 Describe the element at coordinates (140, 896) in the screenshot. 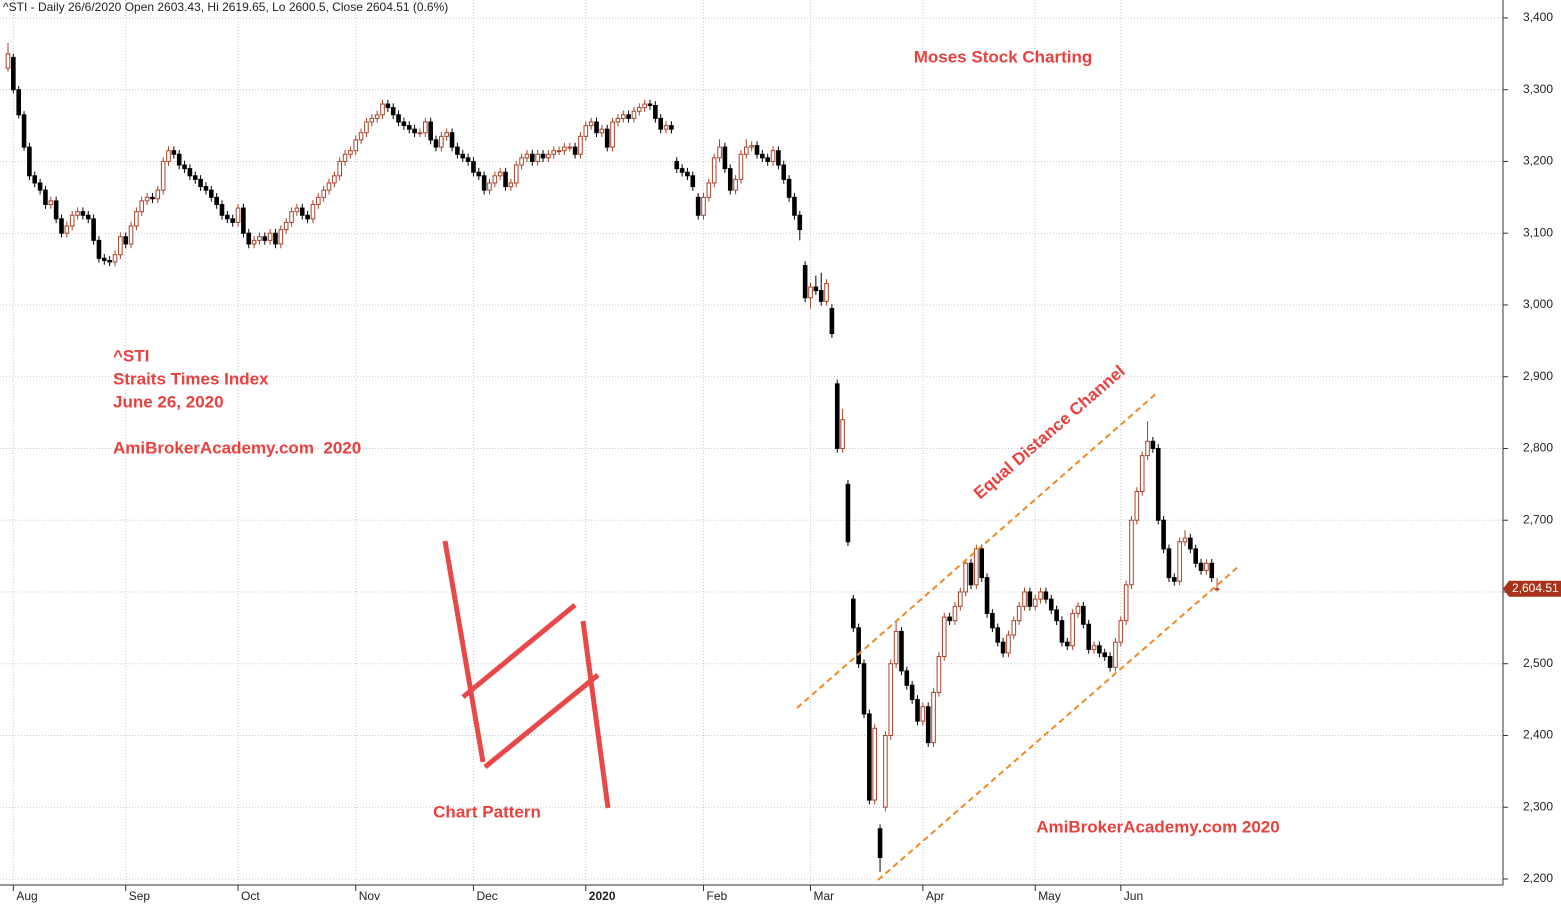

I see `x-tick-label: Sep` at that location.